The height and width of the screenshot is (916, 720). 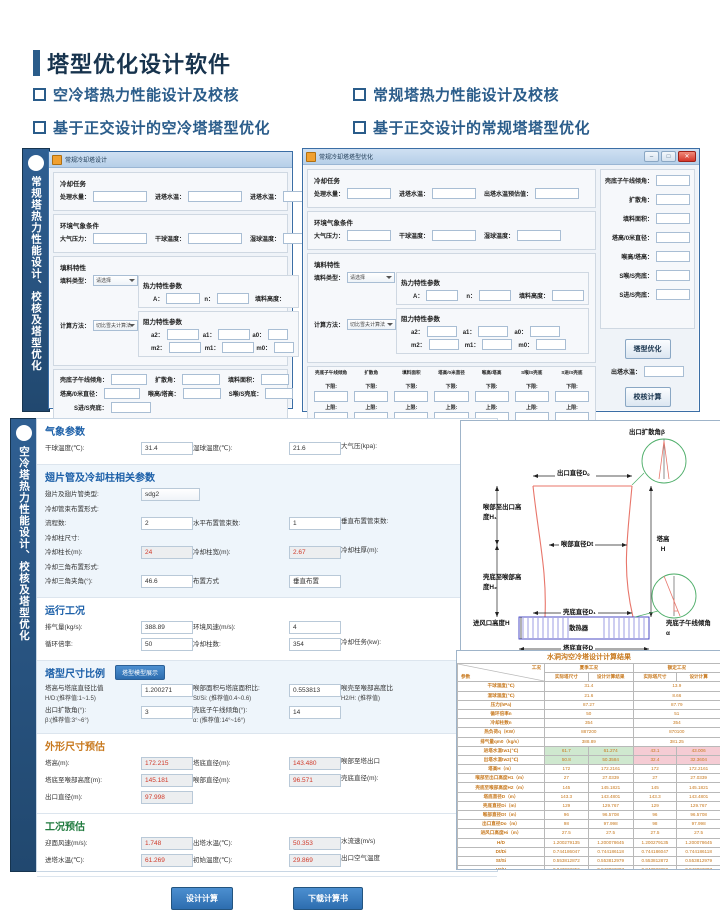 What do you see at coordinates (647, 199) in the screenshot?
I see `field-diffuse-angle: 扩散角：` at bounding box center [647, 199].